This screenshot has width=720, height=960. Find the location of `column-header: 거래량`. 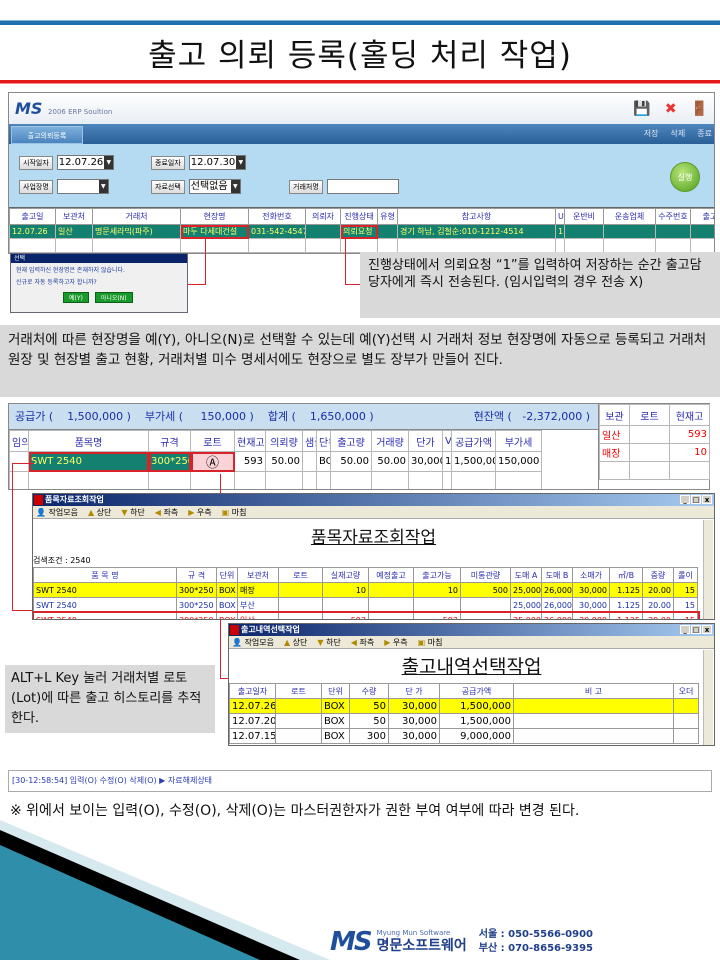

column-header: 거래량 is located at coordinates (390, 441).